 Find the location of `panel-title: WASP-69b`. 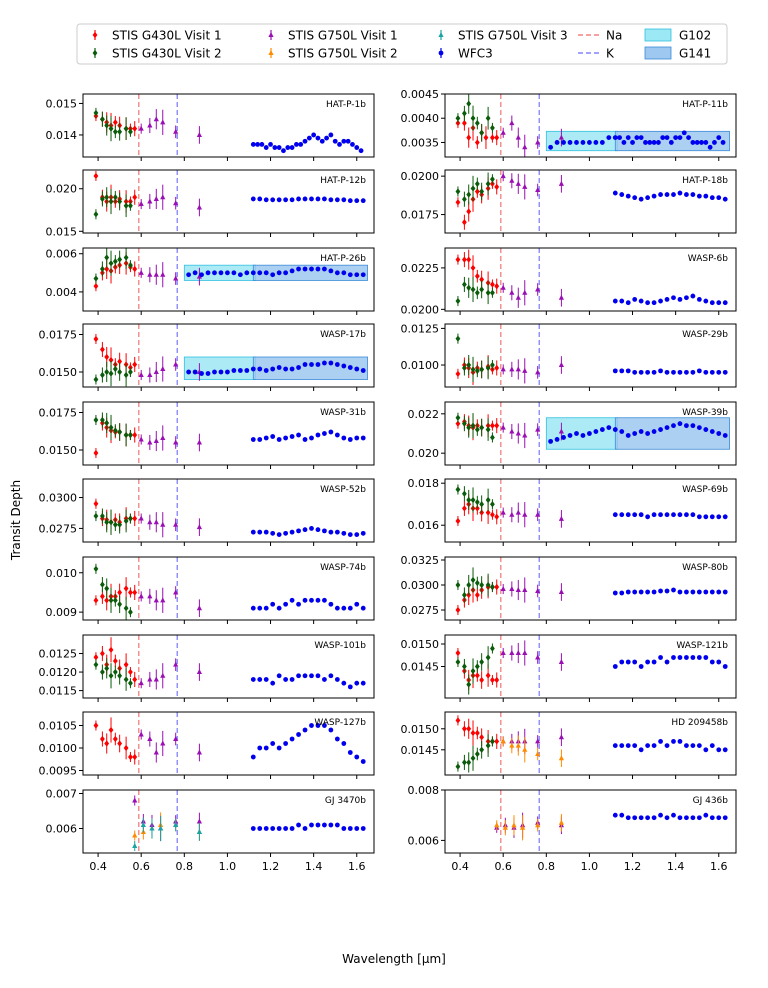

panel-title: WASP-69b is located at coordinates (705, 490).